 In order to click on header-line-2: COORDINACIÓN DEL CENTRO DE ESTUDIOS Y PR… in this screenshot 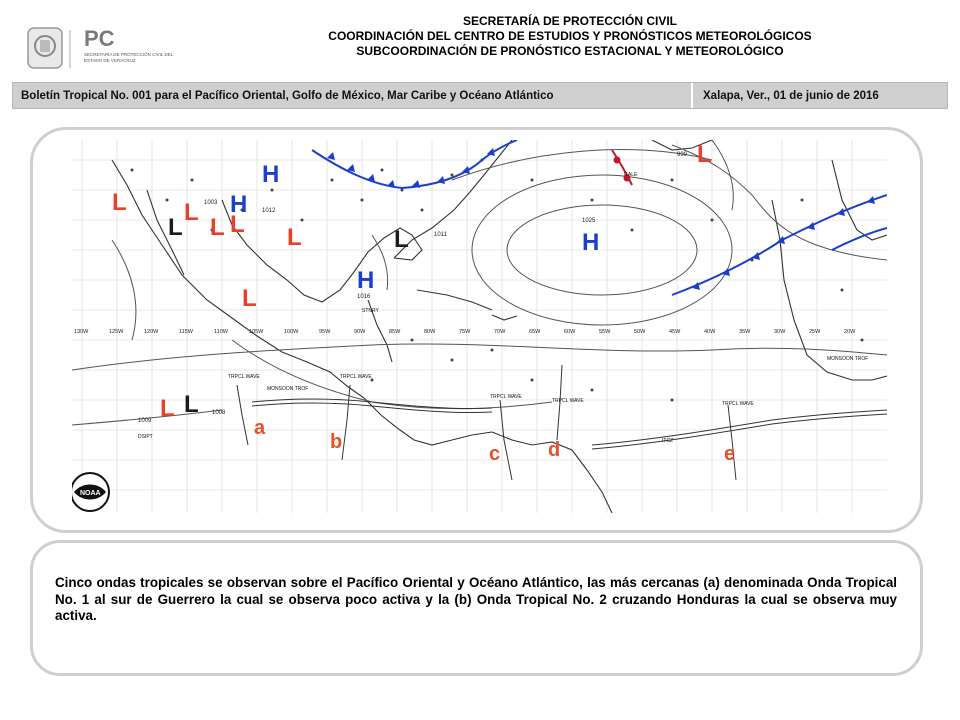, I will do `click(570, 36)`.